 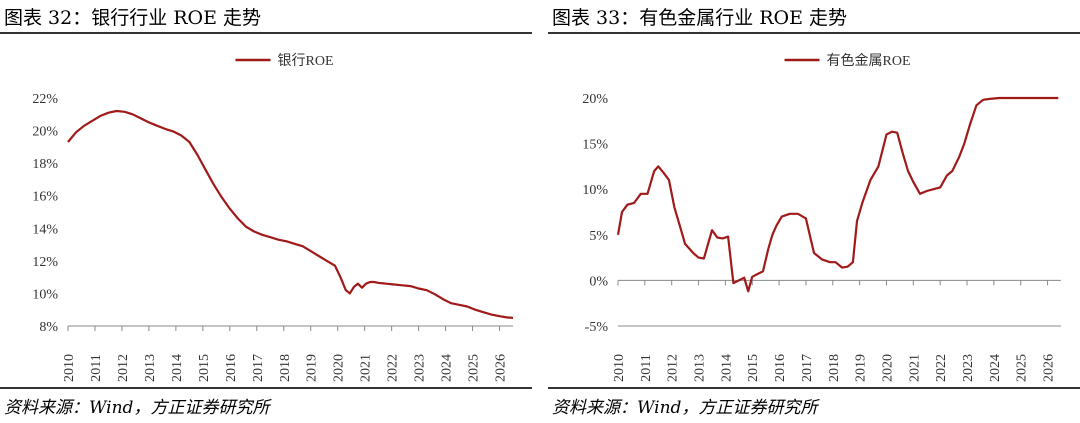 What do you see at coordinates (45, 229) in the screenshot?
I see `y-tick-label: 14%` at bounding box center [45, 229].